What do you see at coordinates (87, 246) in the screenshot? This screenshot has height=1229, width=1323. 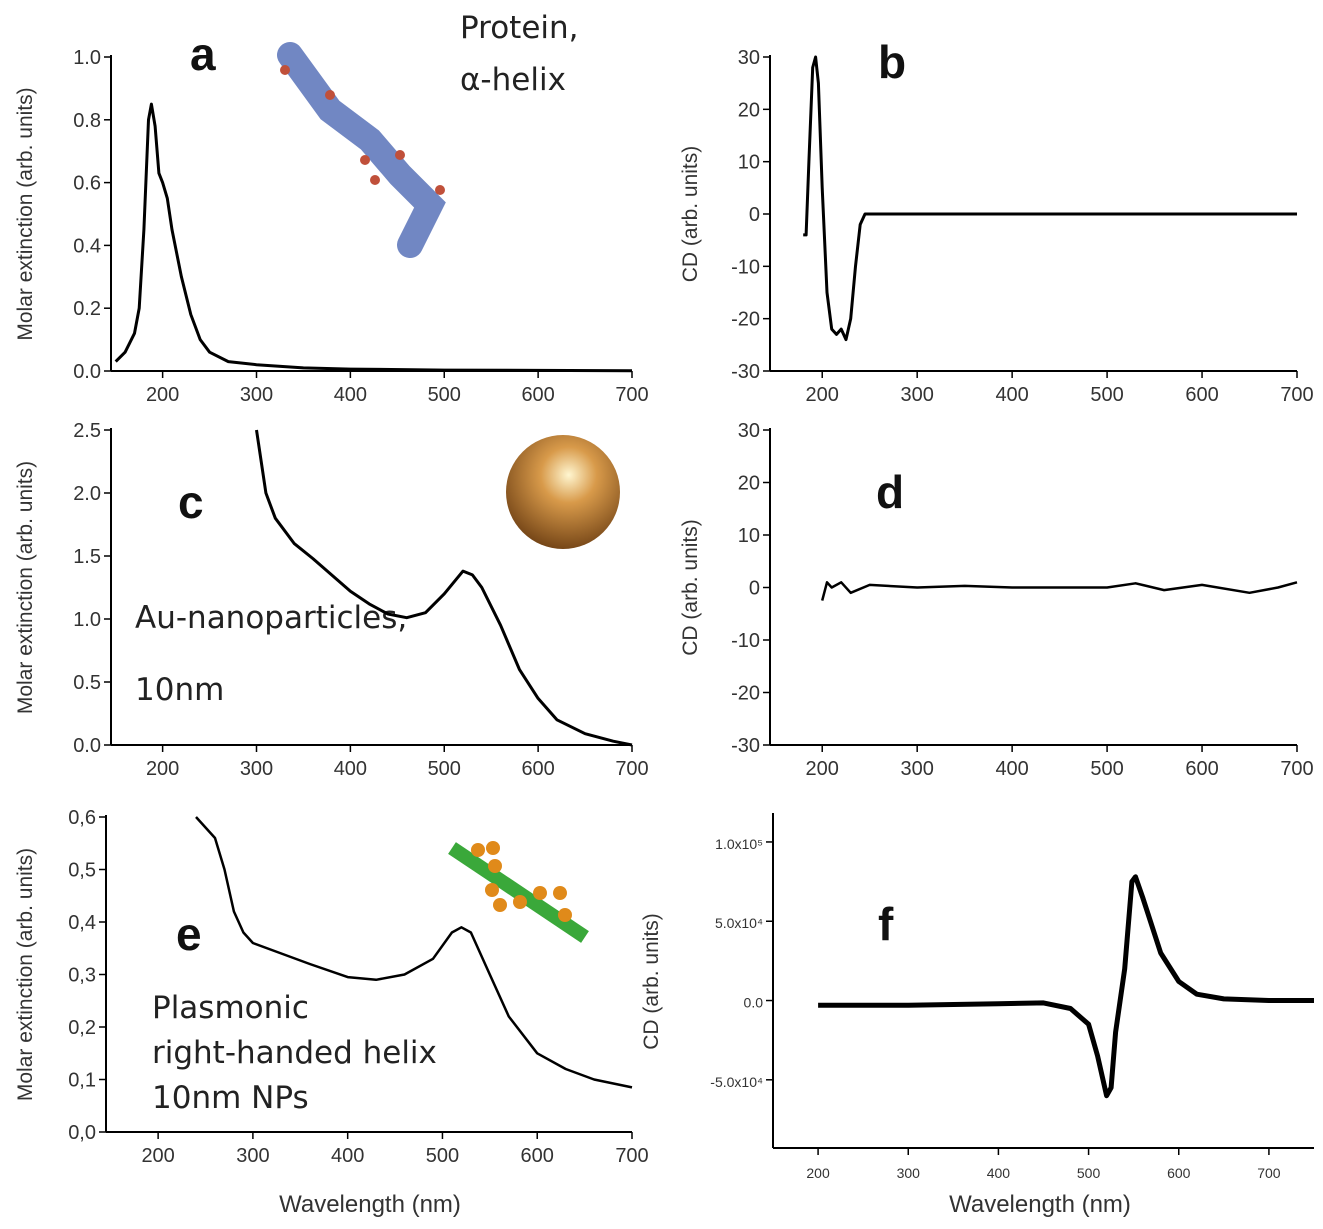 I see `y-tick-label: 0.4` at bounding box center [87, 246].